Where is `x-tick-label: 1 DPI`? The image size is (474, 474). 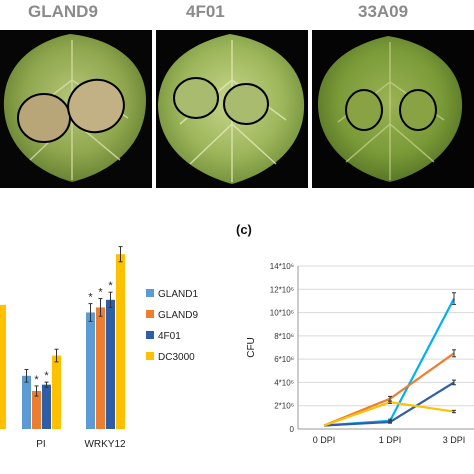
x-tick-label: 1 DPI is located at coordinates (390, 440).